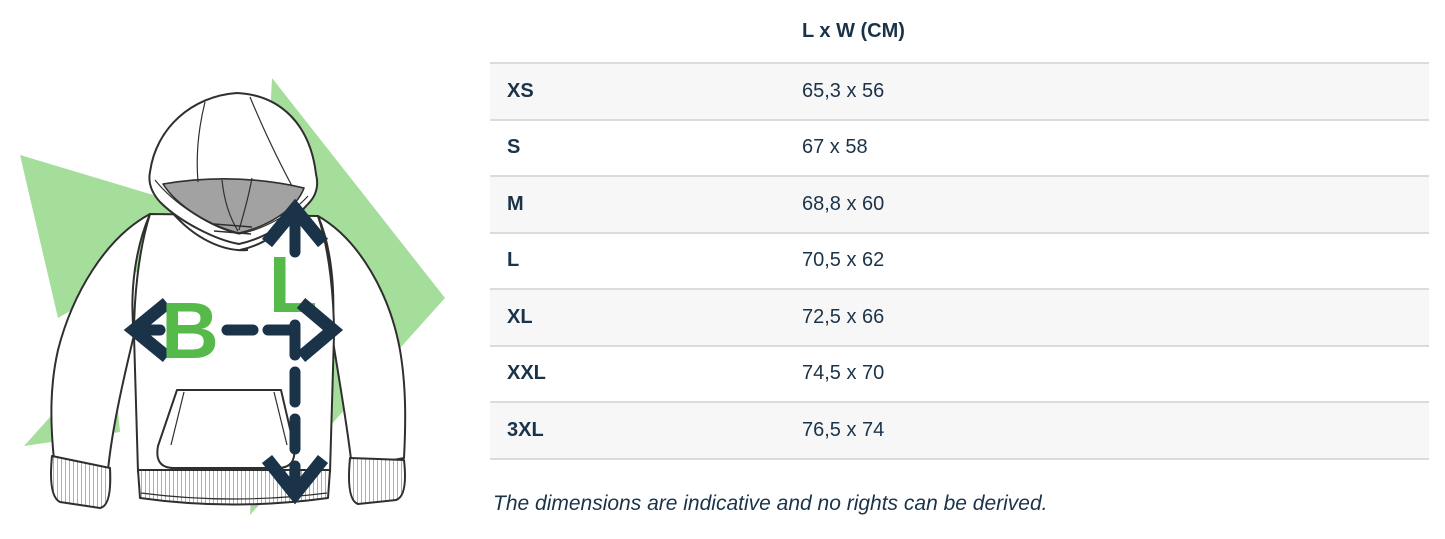 The width and height of the screenshot is (1445, 539). I want to click on dimension-cell: 65,3 x 56, so click(843, 90).